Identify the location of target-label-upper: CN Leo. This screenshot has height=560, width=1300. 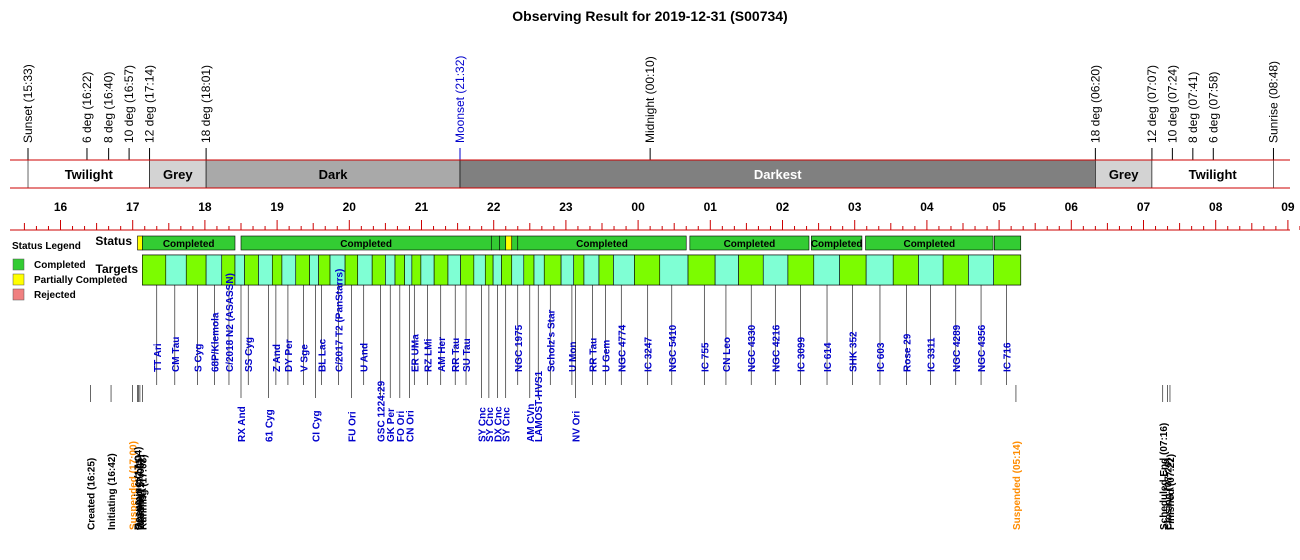
(727, 354).